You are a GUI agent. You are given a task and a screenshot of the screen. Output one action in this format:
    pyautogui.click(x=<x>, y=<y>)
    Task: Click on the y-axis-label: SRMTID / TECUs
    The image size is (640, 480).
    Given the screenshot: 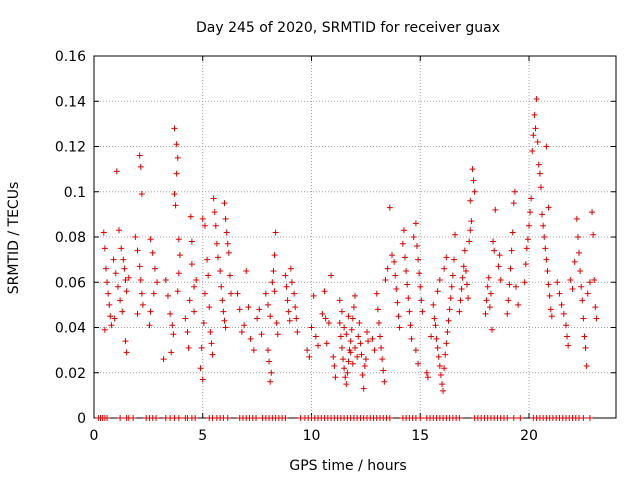 What is the action you would take?
    pyautogui.click(x=14, y=238)
    